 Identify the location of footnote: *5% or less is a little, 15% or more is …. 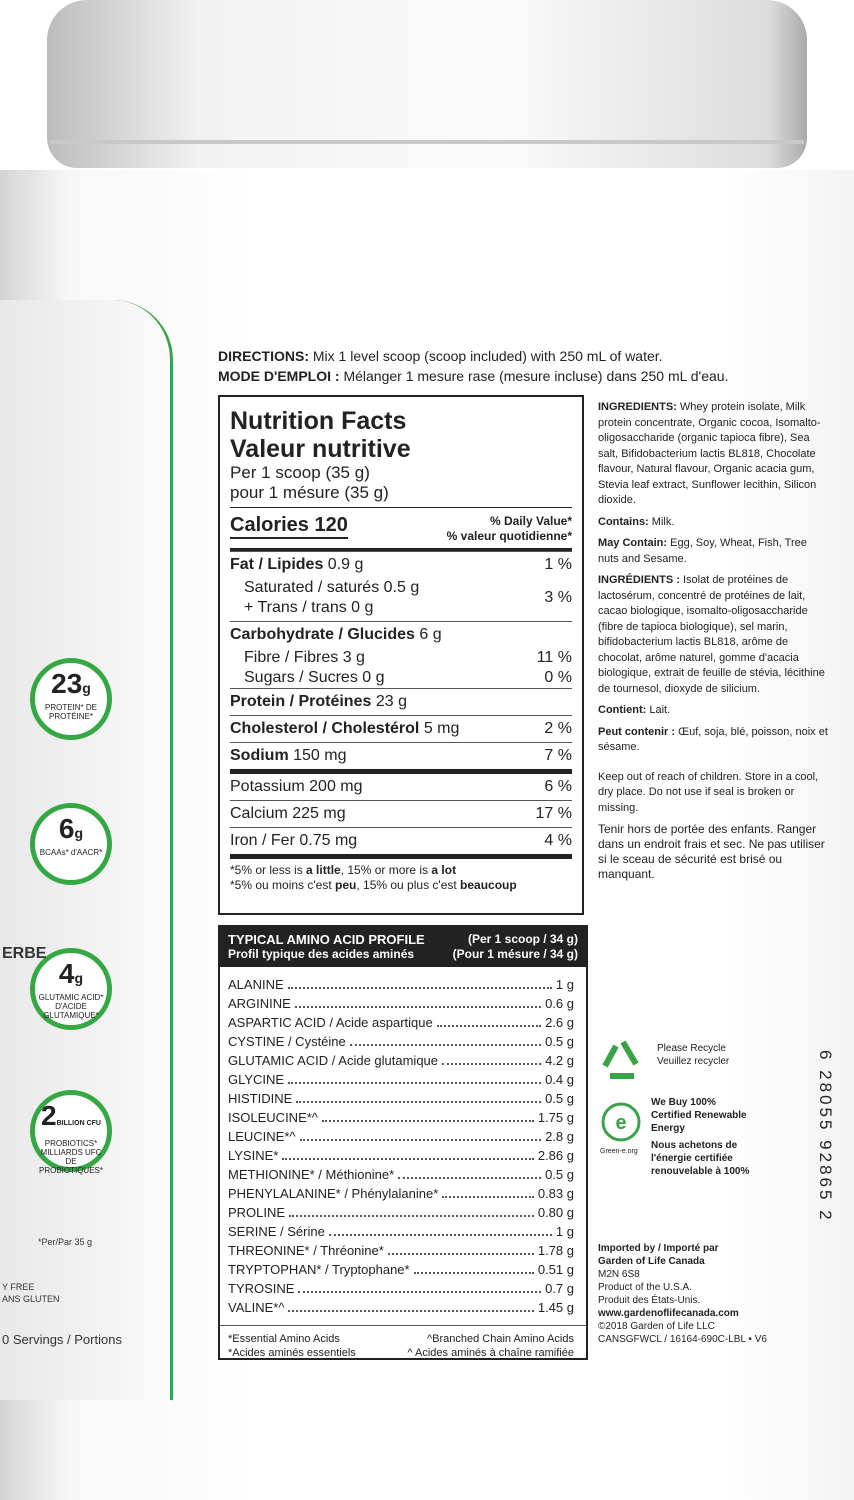
(401, 870).